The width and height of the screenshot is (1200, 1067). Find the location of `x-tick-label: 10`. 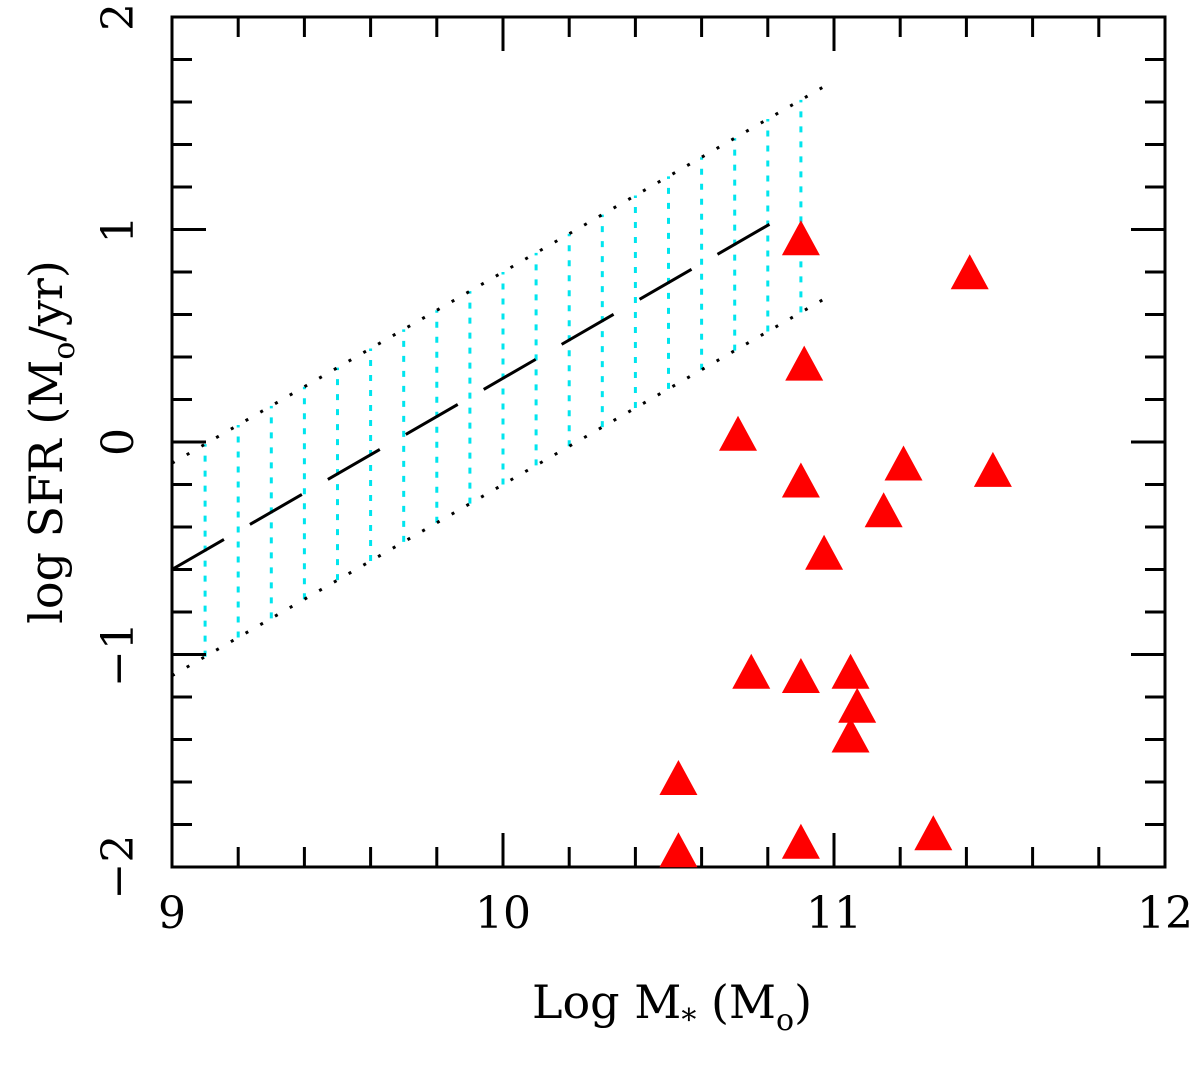

x-tick-label: 10 is located at coordinates (503, 913).